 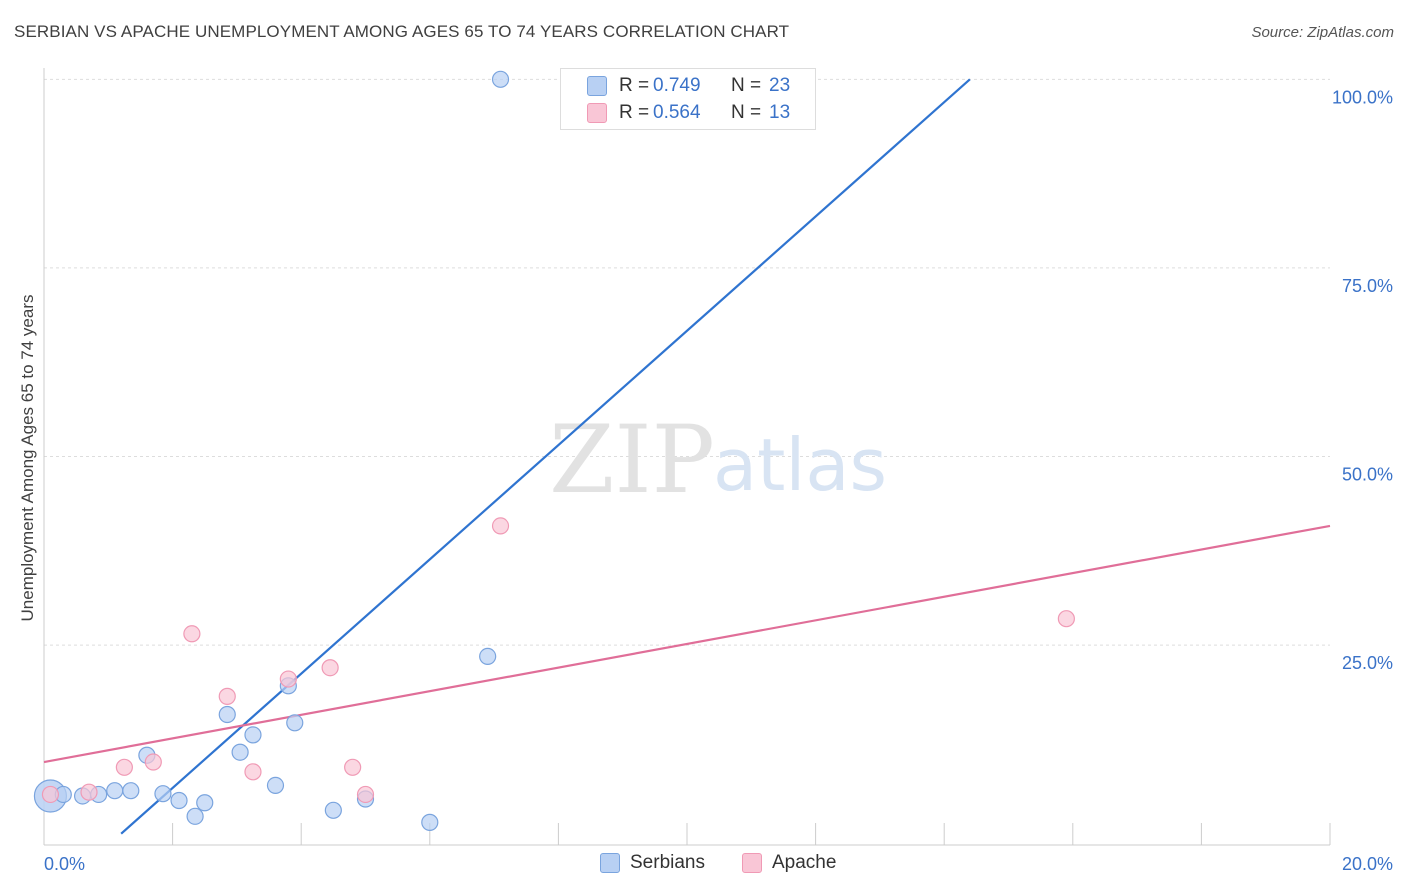 I want to click on y-tick-label-3: 100.0%, so click(x=1362, y=97).